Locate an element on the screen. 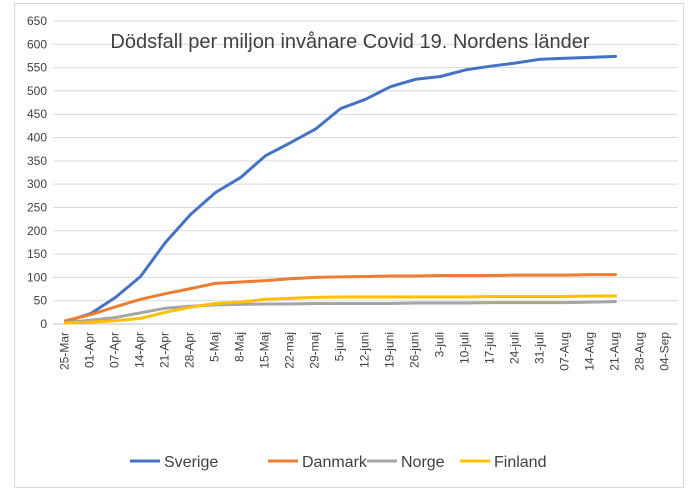 This screenshot has height=500, width=700. series-line-finland is located at coordinates (340, 309).